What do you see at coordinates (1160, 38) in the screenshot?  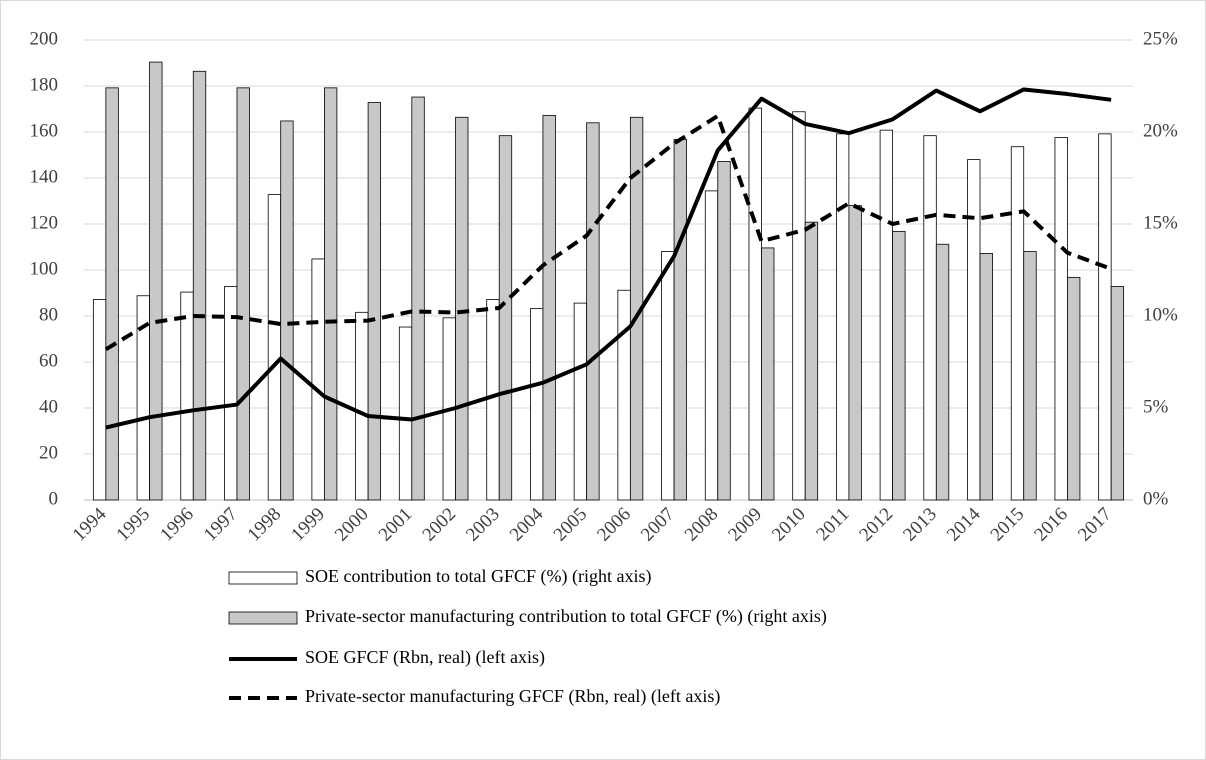 I see `y2-tick-label: 25%` at bounding box center [1160, 38].